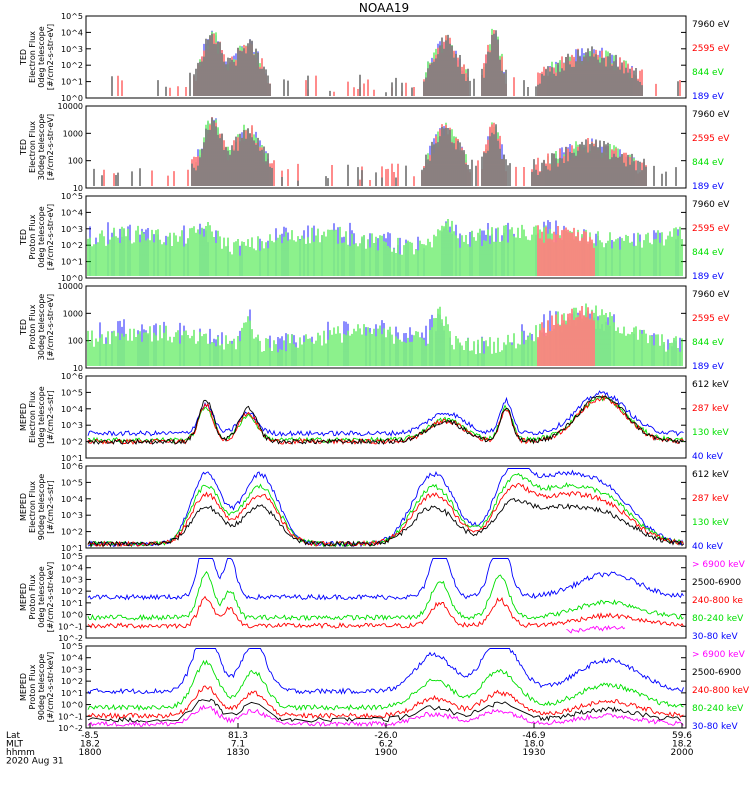  Describe the element at coordinates (50, 597) in the screenshot. I see `ylabel-line: [#/cm2-s-str-keV]` at that location.